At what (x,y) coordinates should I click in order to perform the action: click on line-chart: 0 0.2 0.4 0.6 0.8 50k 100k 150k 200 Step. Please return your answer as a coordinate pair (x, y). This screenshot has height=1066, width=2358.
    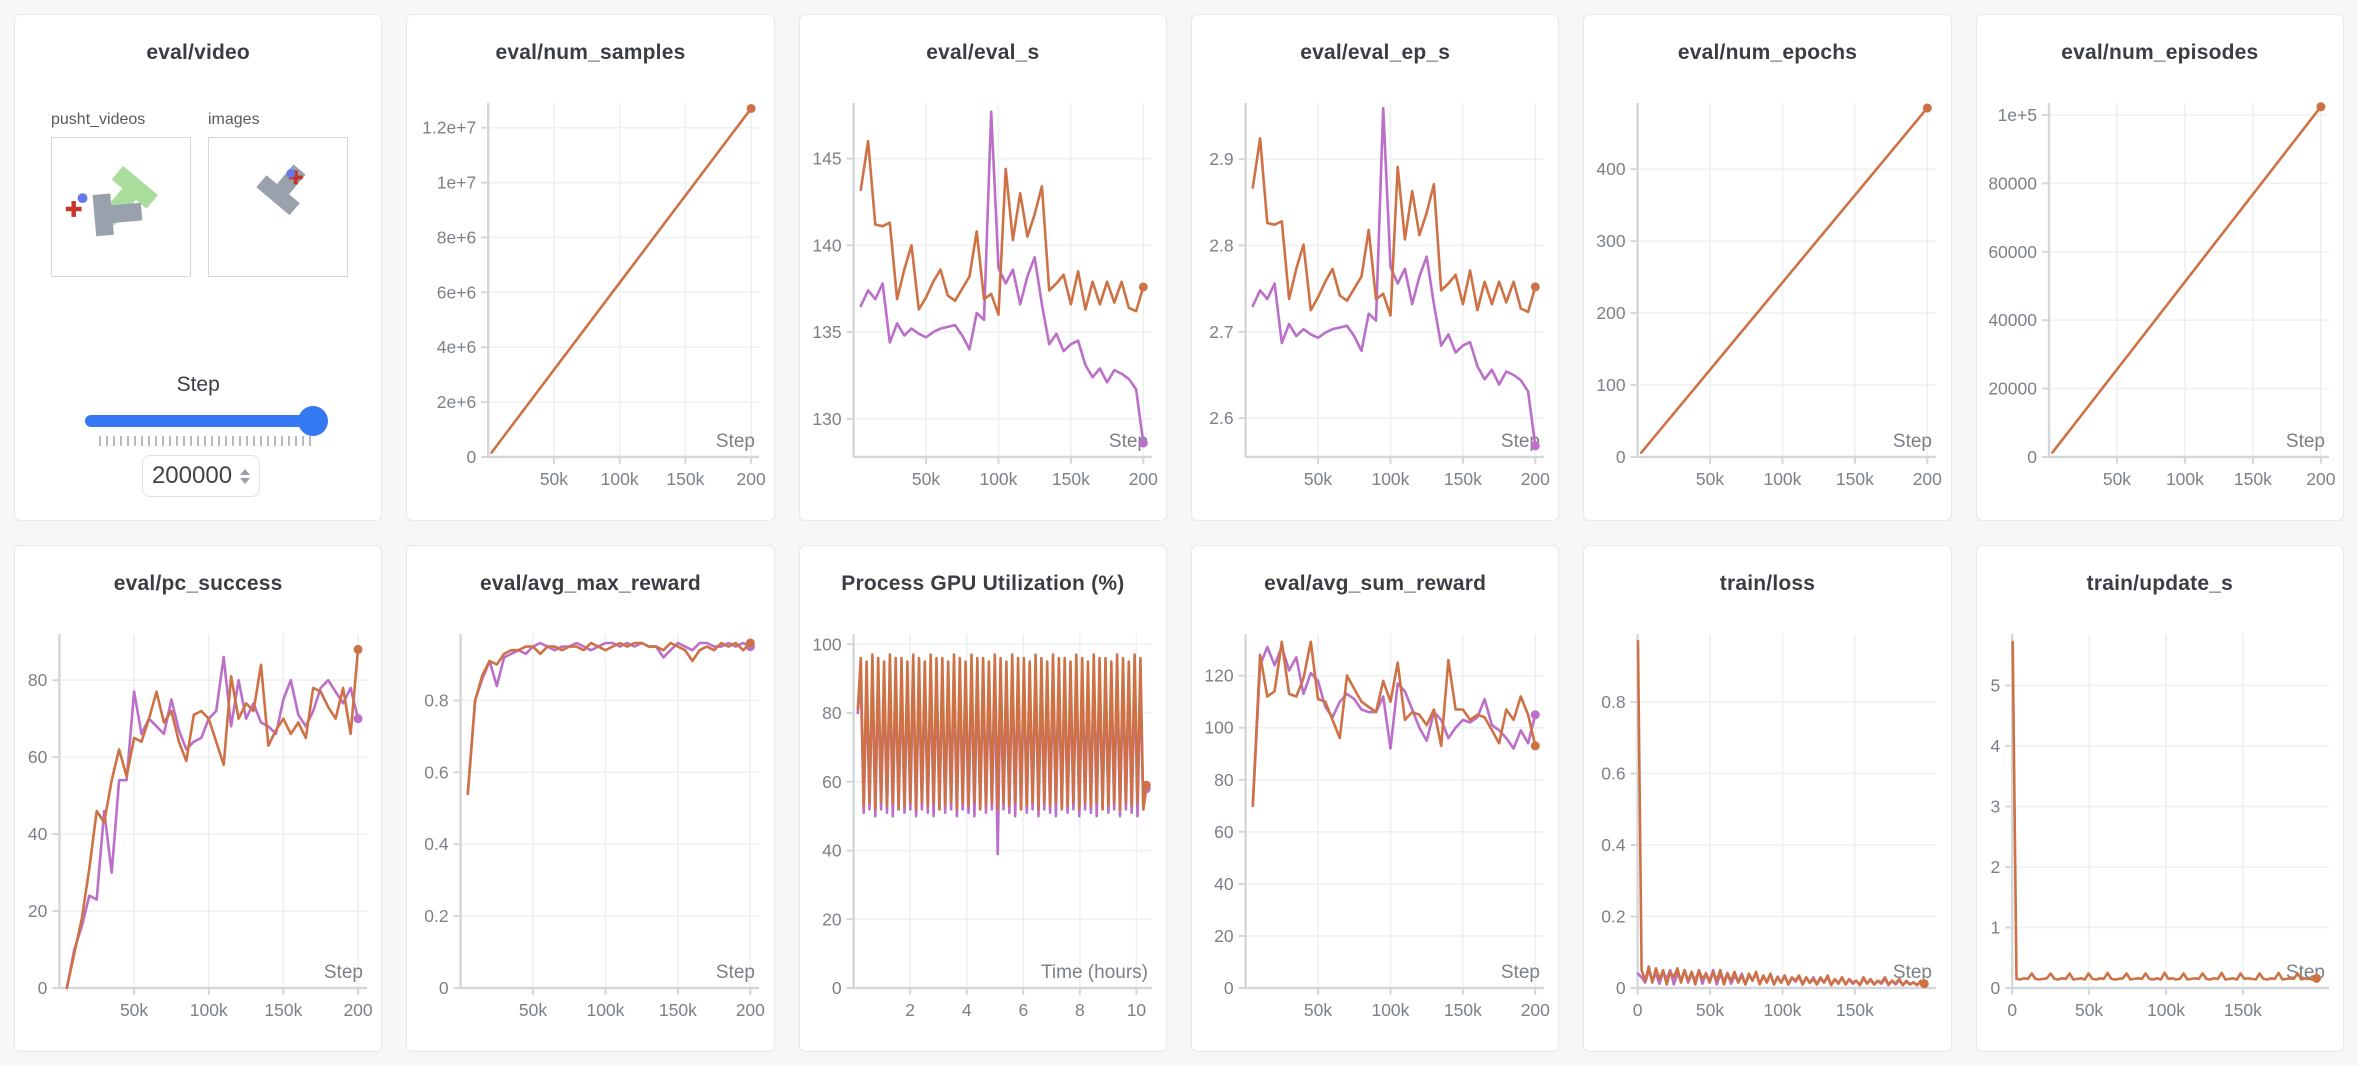
    Looking at the image, I should click on (590, 820).